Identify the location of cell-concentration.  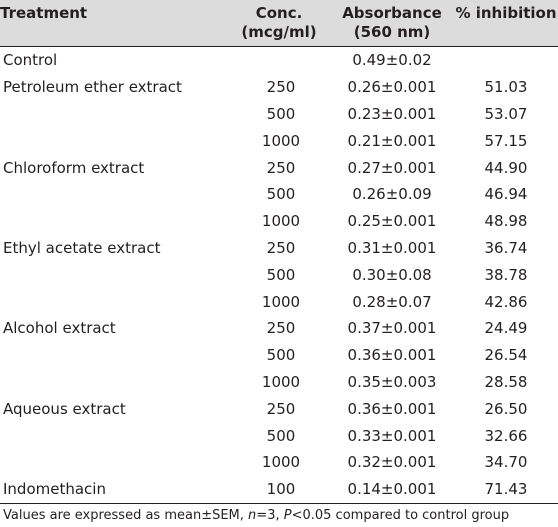
(279, 60).